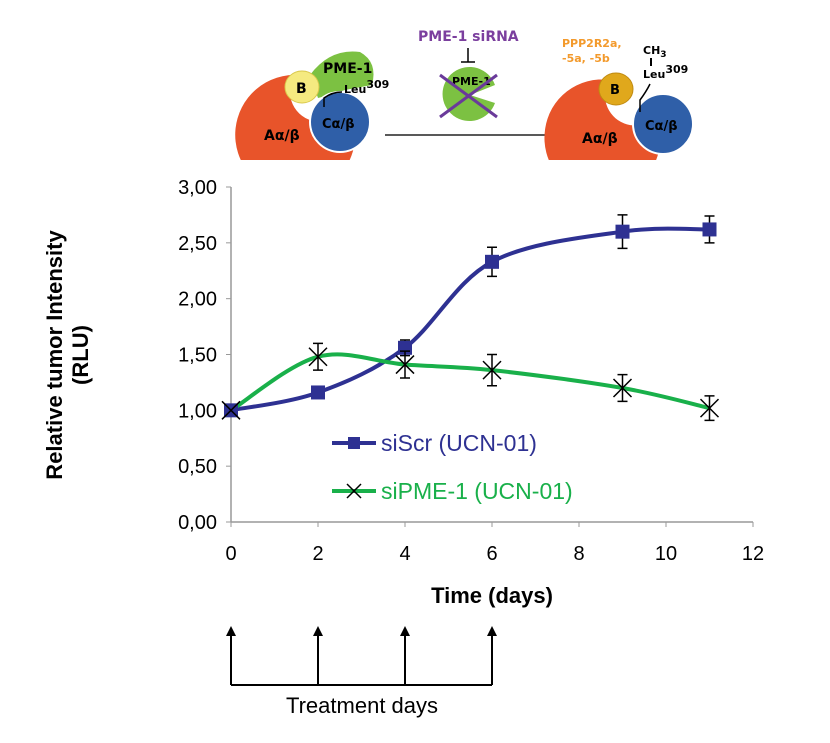  What do you see at coordinates (361, 656) in the screenshot?
I see `treatment-arrows` at bounding box center [361, 656].